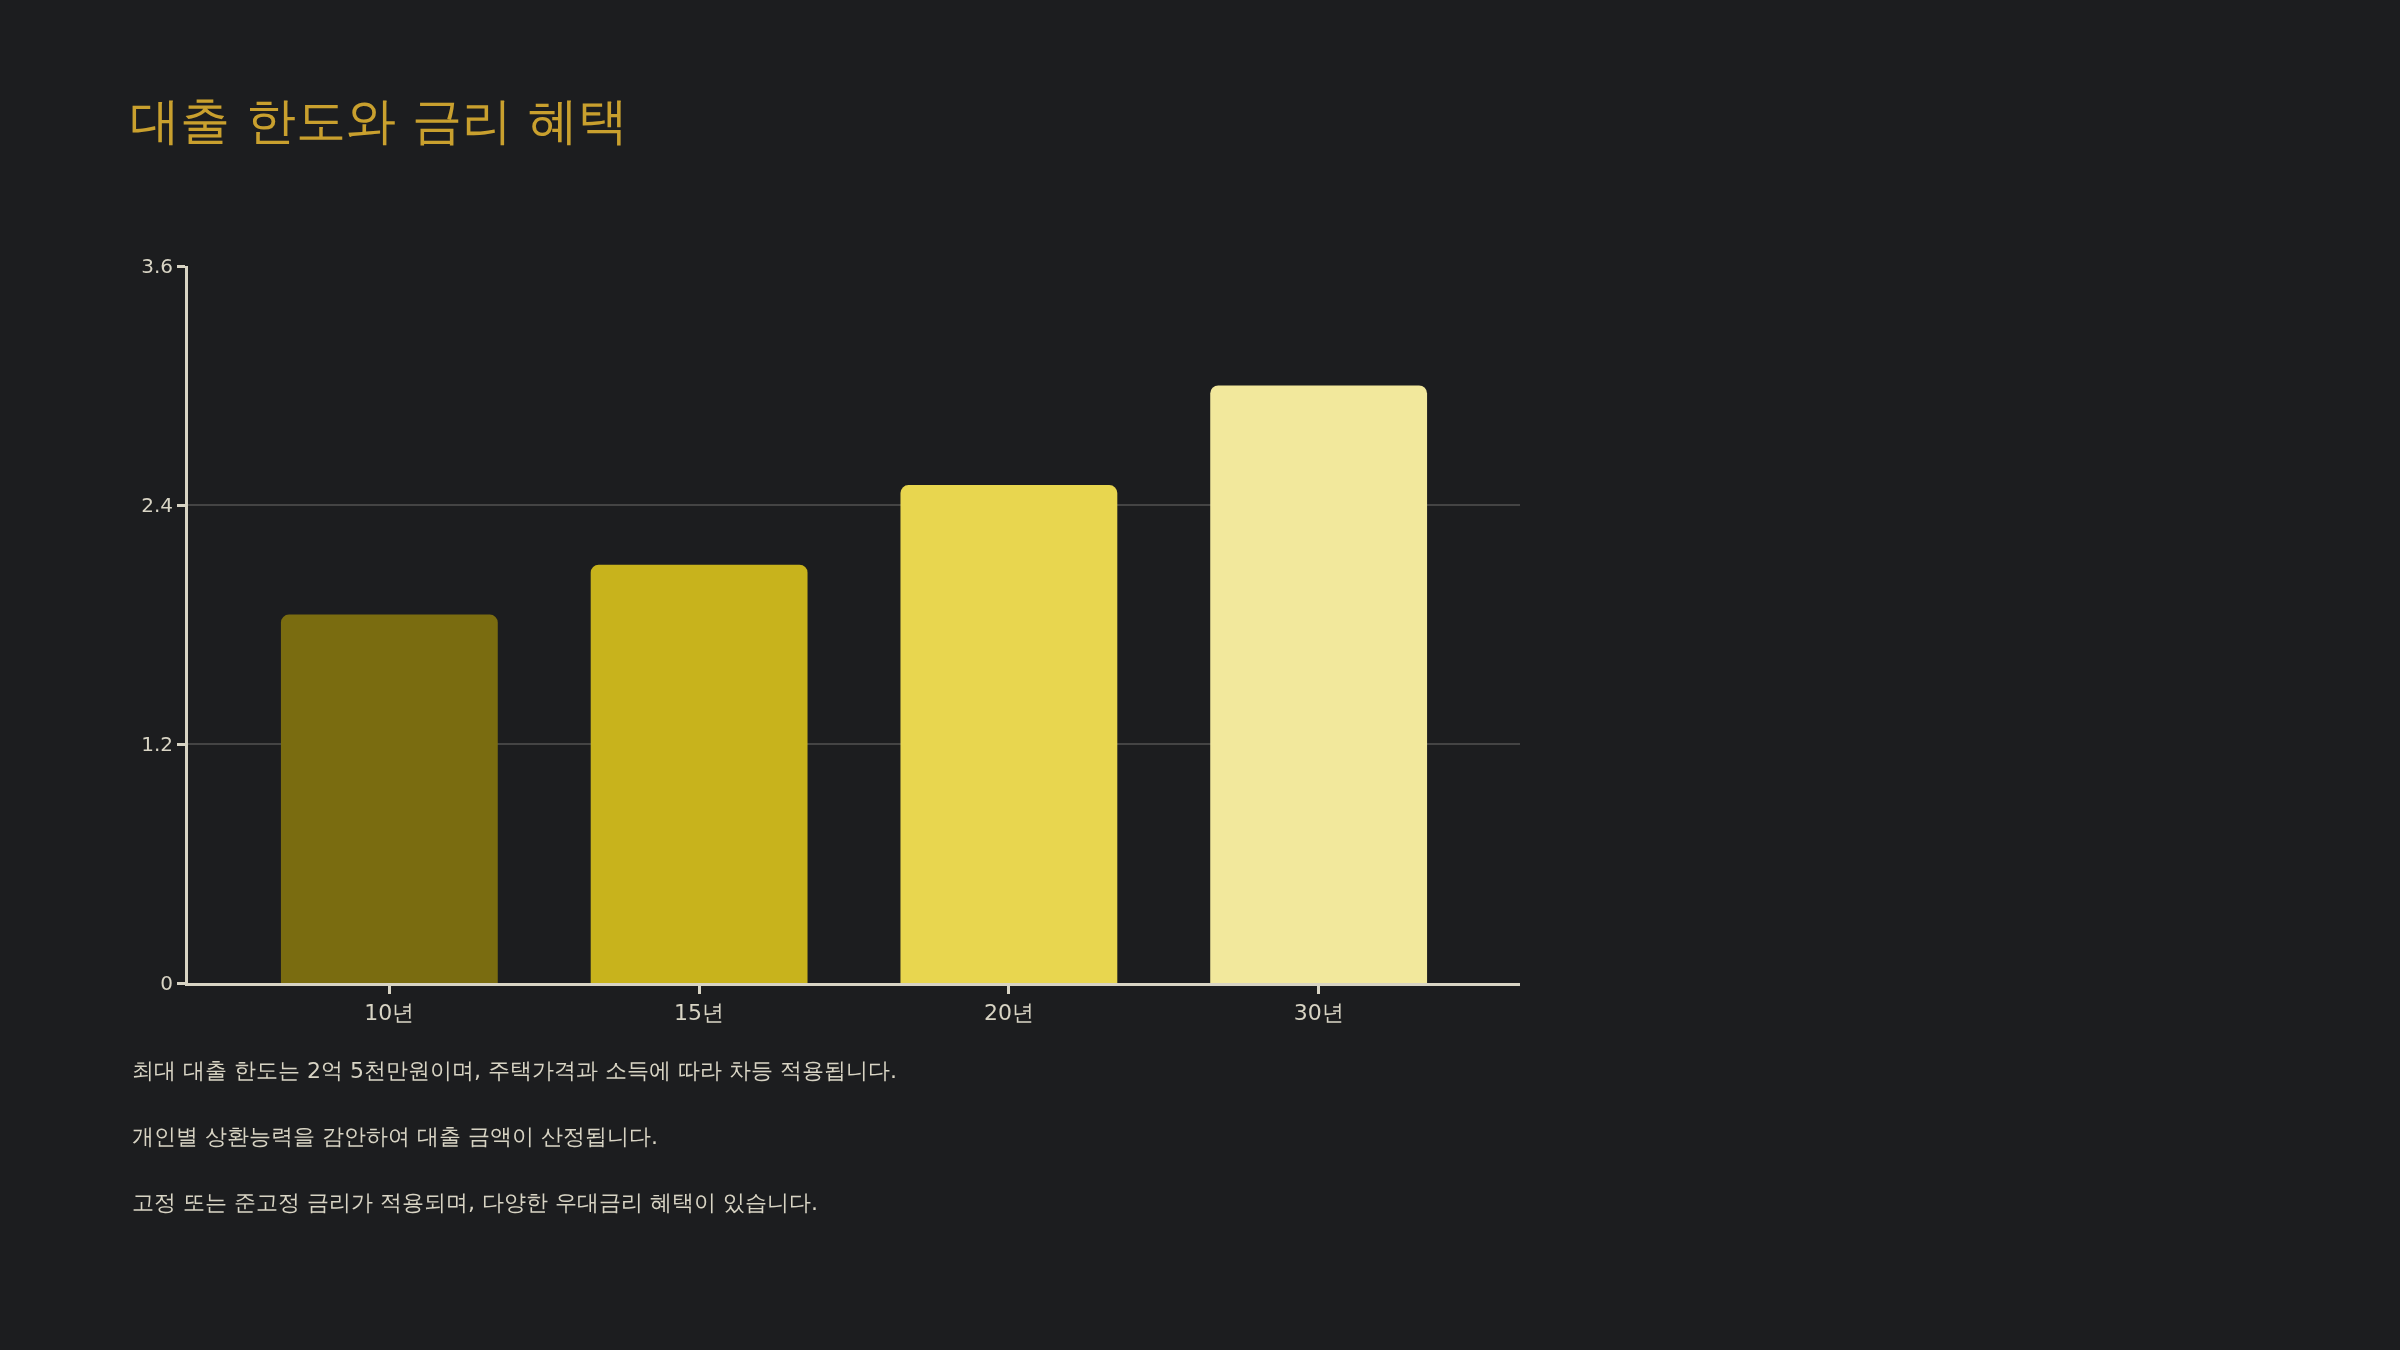 This screenshot has width=2400, height=1350. I want to click on y-tick-label: 1.2, so click(157, 744).